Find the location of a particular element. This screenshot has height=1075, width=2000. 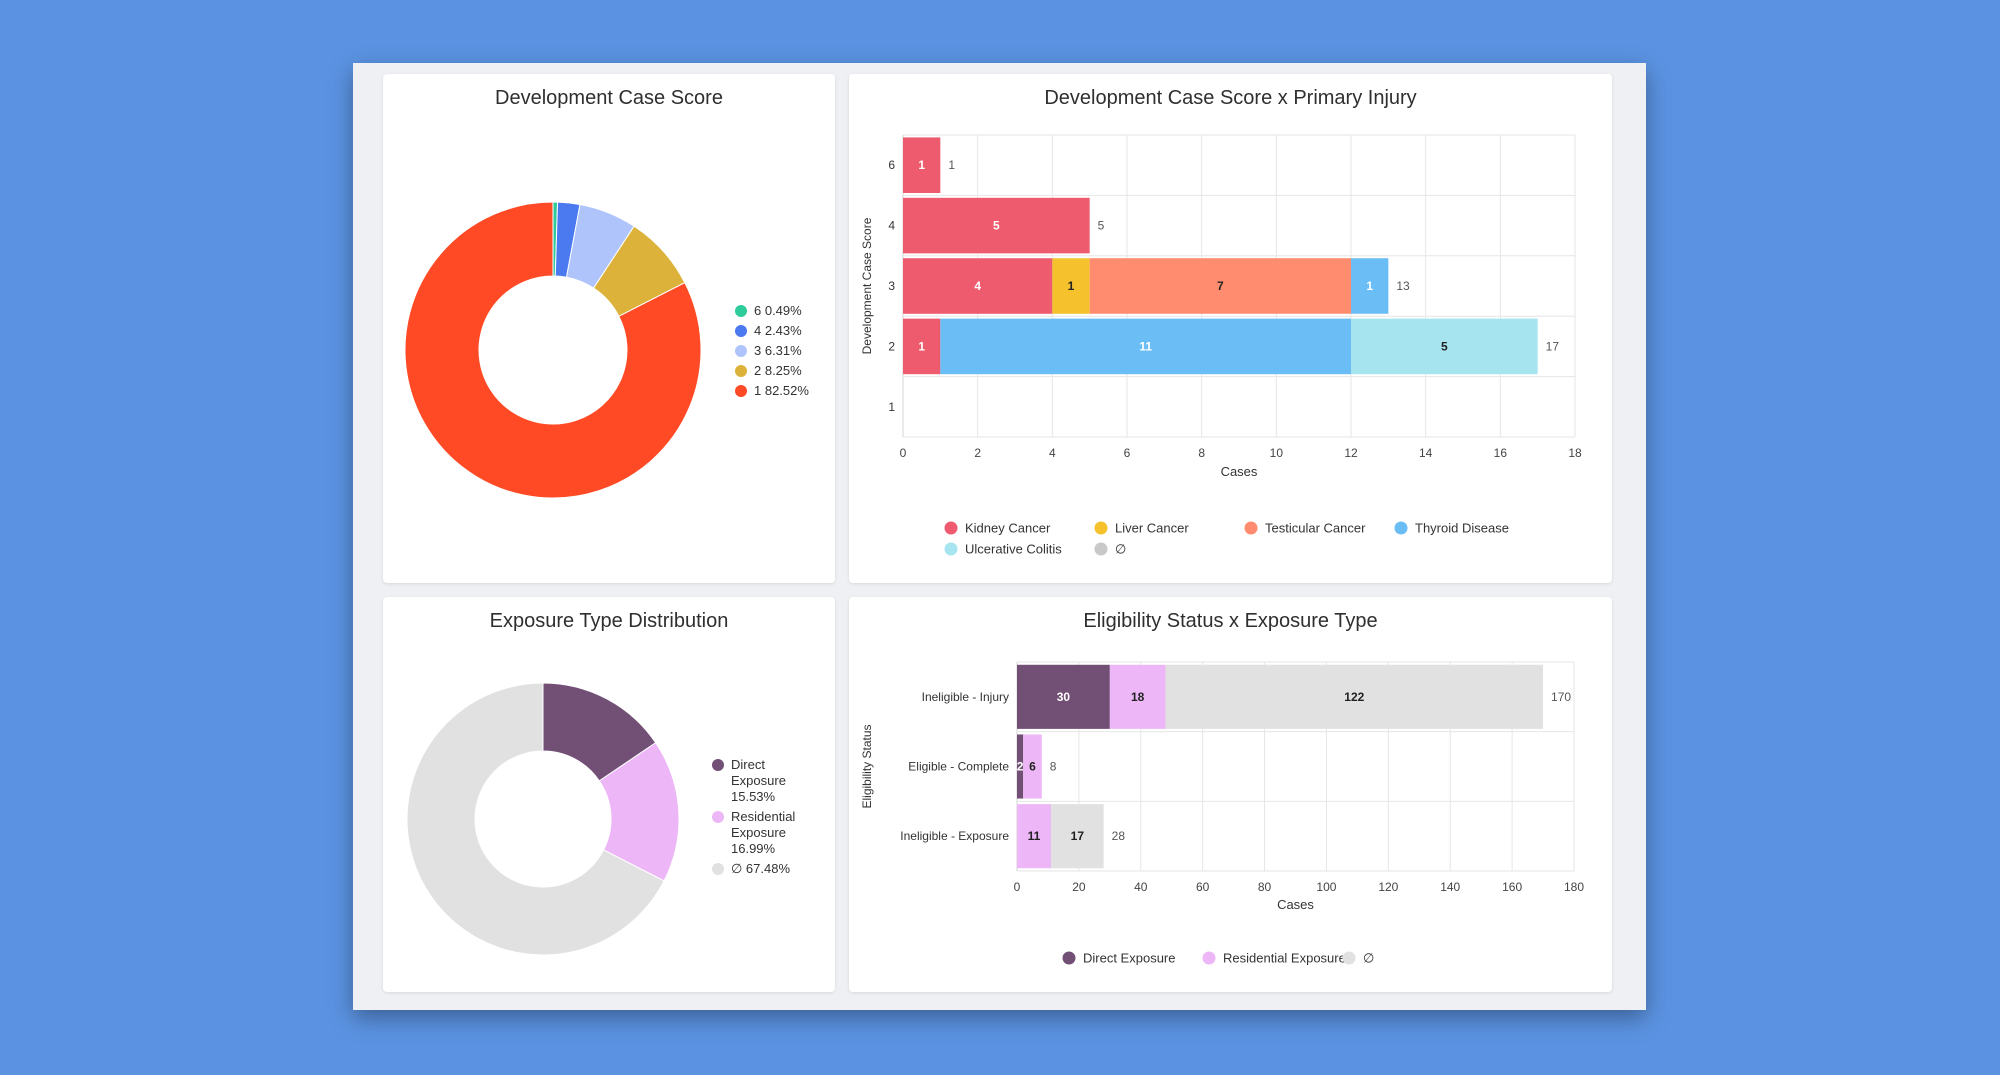

x-tick-label: 18 is located at coordinates (1575, 453).